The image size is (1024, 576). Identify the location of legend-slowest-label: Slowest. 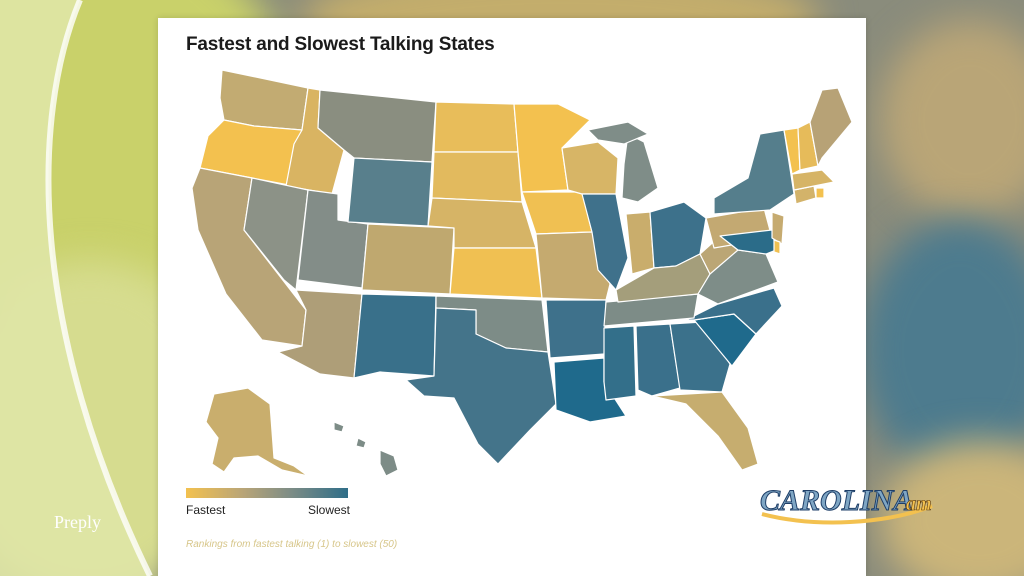
(329, 510).